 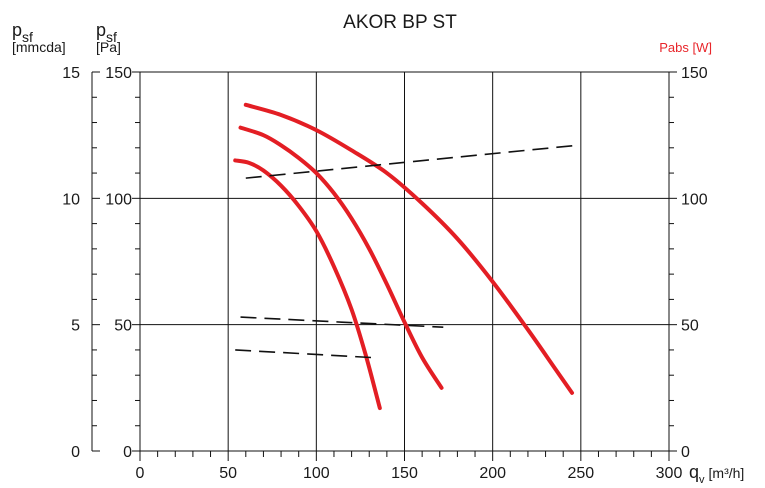 What do you see at coordinates (127, 452) in the screenshot?
I see `y-left-inner-tick-label: 0` at bounding box center [127, 452].